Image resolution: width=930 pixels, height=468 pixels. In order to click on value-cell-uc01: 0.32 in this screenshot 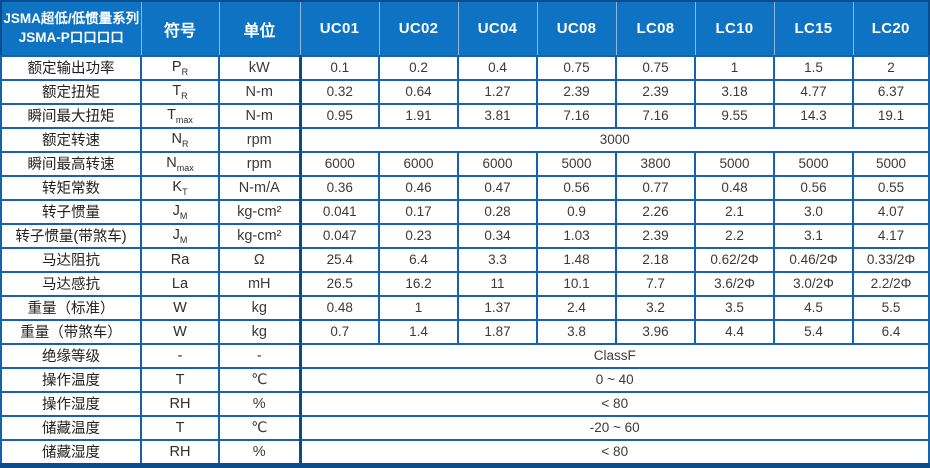, I will do `click(339, 91)`.